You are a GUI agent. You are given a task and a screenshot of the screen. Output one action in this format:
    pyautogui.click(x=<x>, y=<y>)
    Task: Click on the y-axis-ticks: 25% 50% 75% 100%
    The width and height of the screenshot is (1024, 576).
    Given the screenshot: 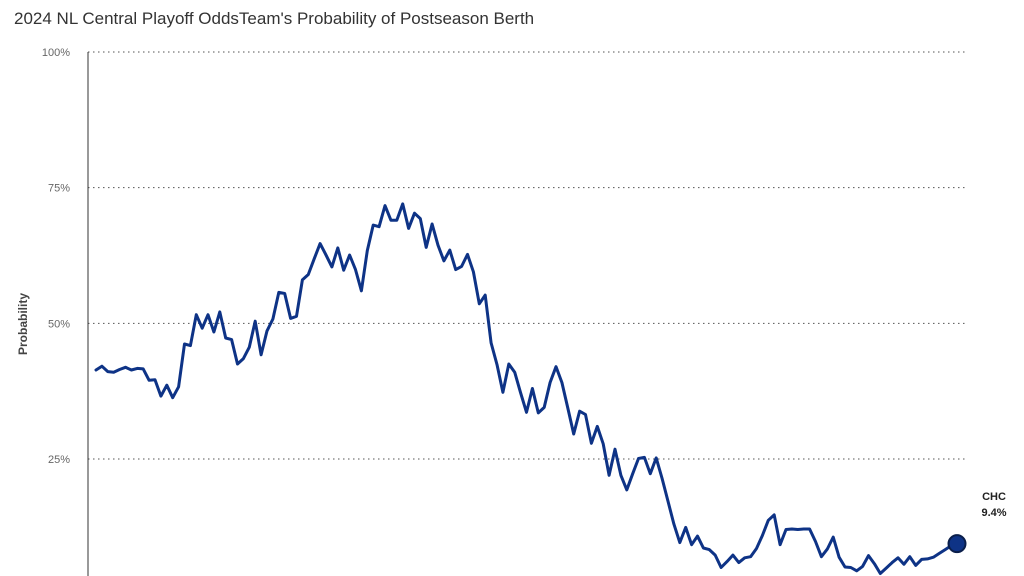 What is the action you would take?
    pyautogui.click(x=56, y=256)
    